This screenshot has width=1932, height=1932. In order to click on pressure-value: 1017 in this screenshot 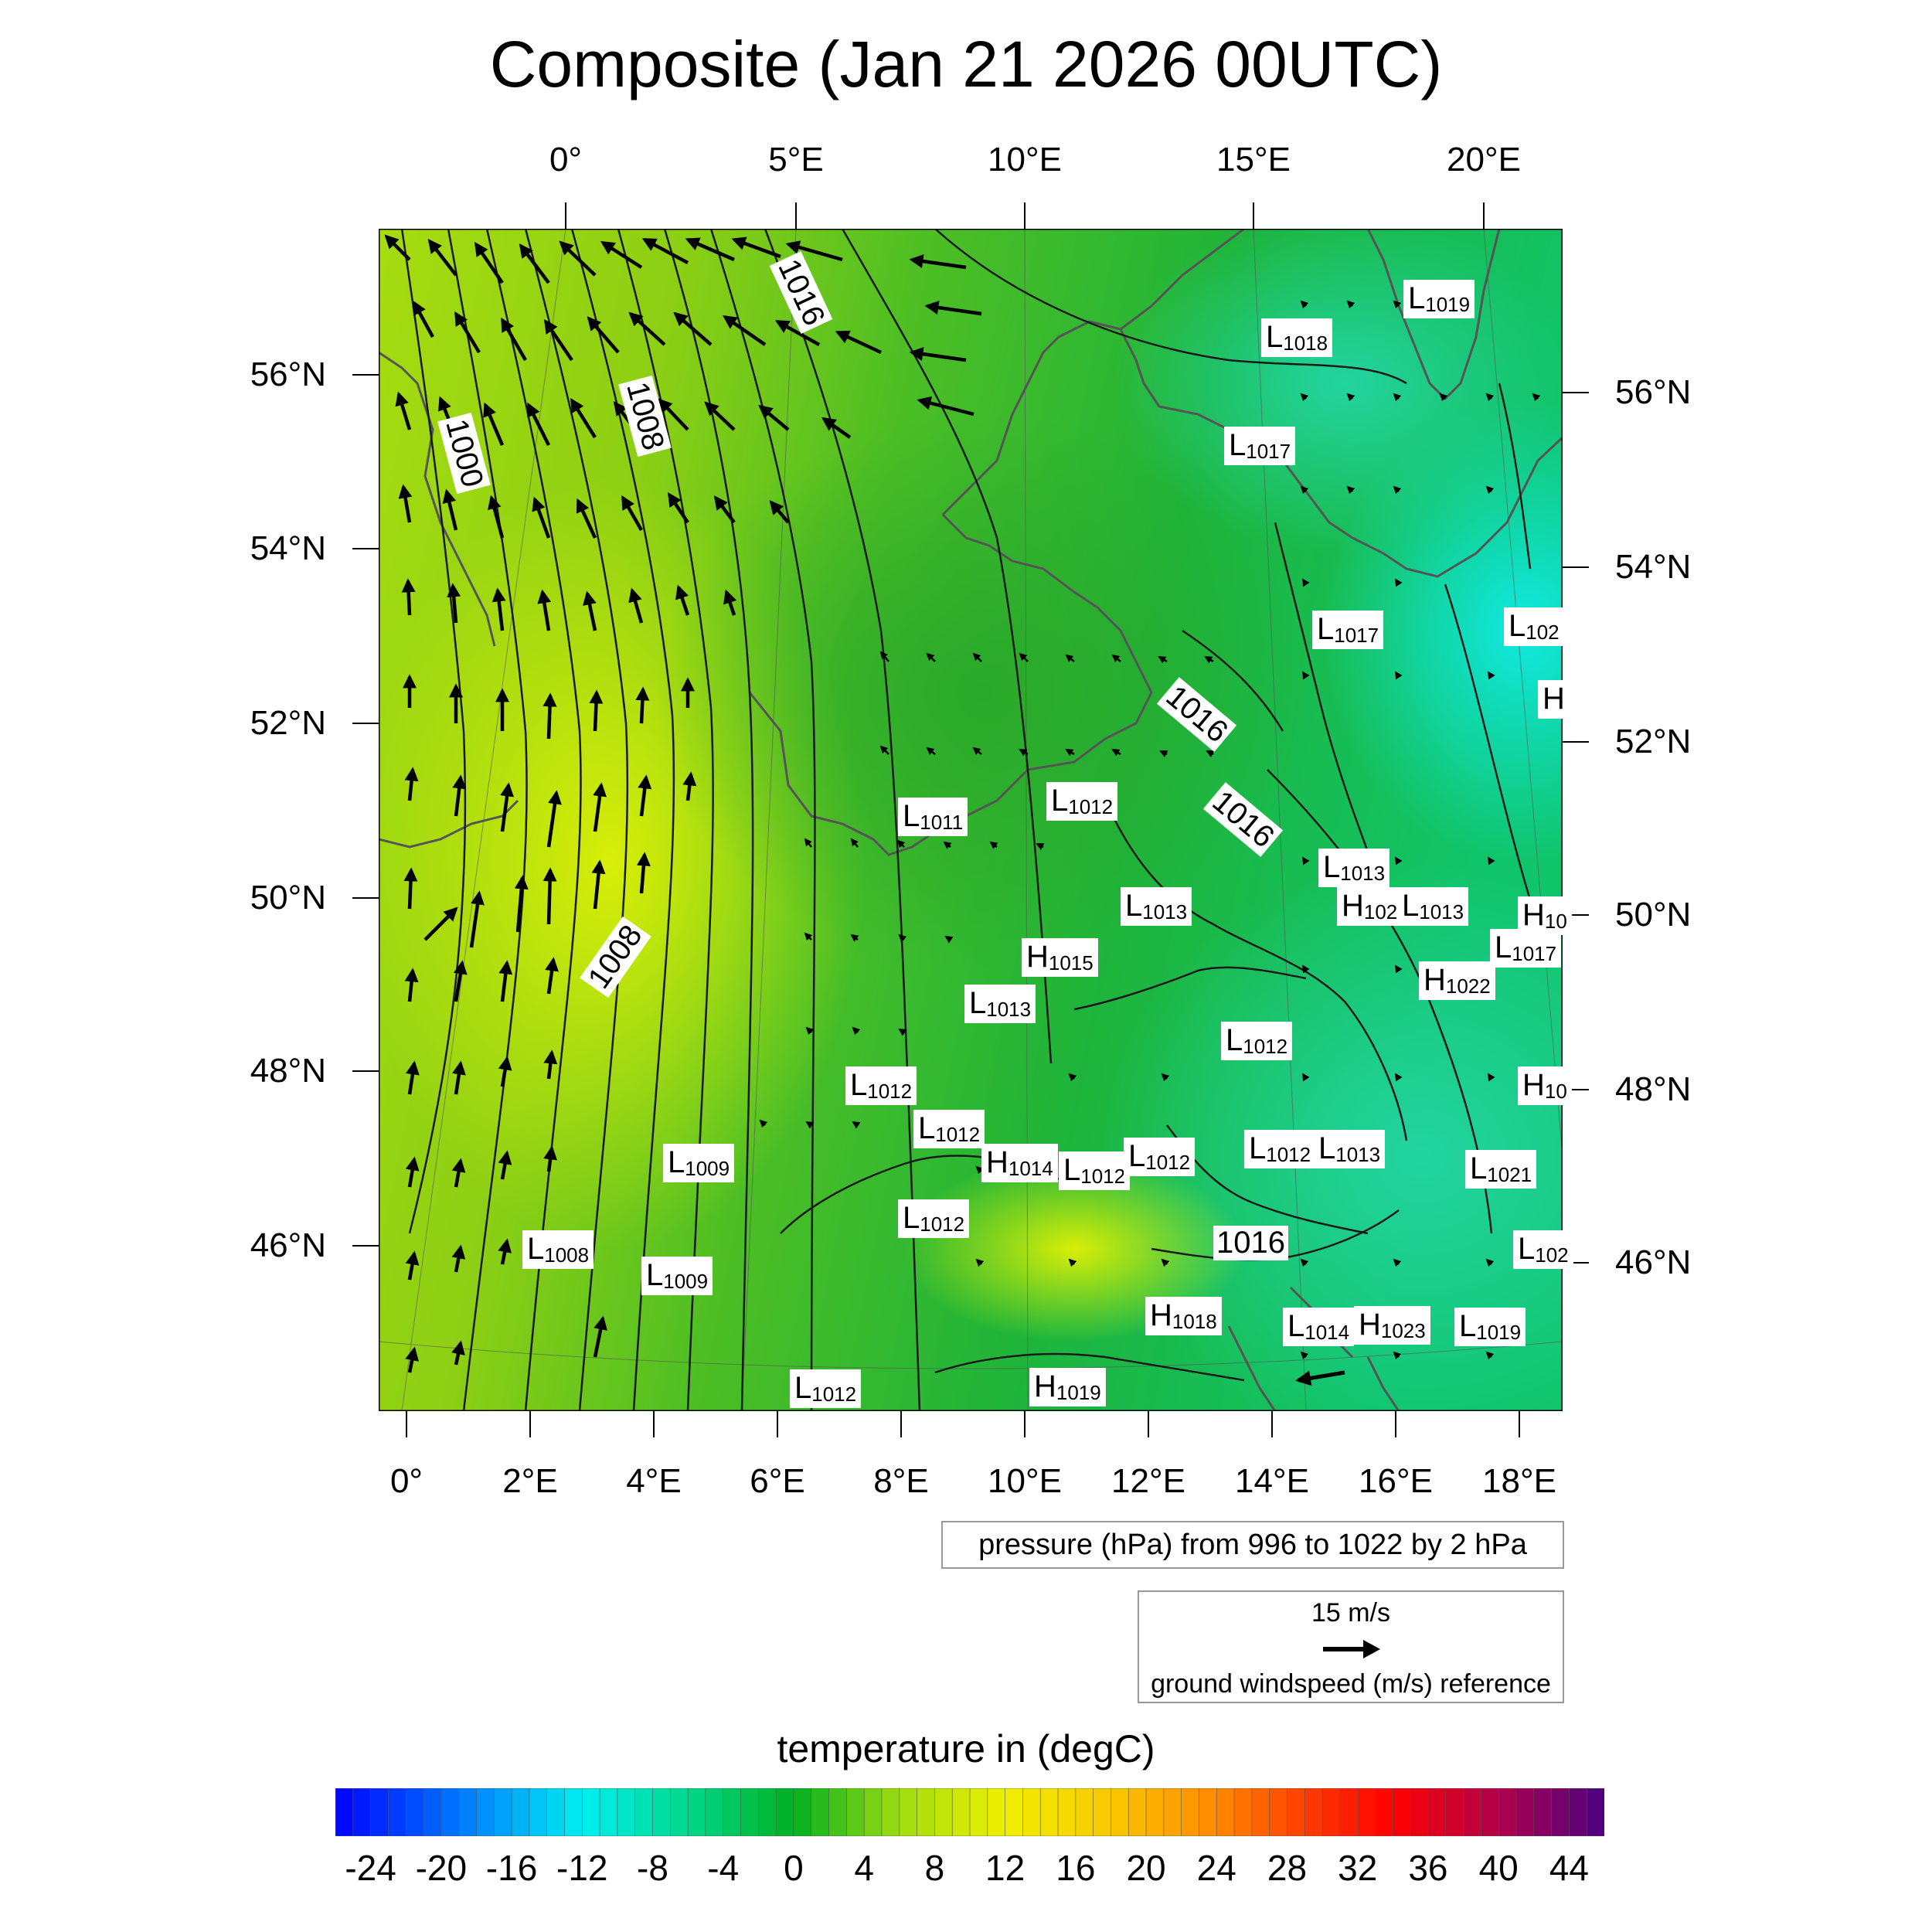, I will do `click(1534, 954)`.